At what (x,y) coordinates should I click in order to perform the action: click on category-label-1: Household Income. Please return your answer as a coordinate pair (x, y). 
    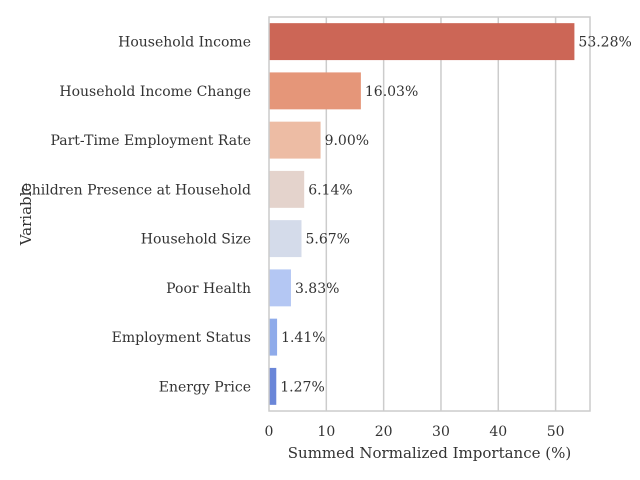
    Looking at the image, I should click on (184, 43).